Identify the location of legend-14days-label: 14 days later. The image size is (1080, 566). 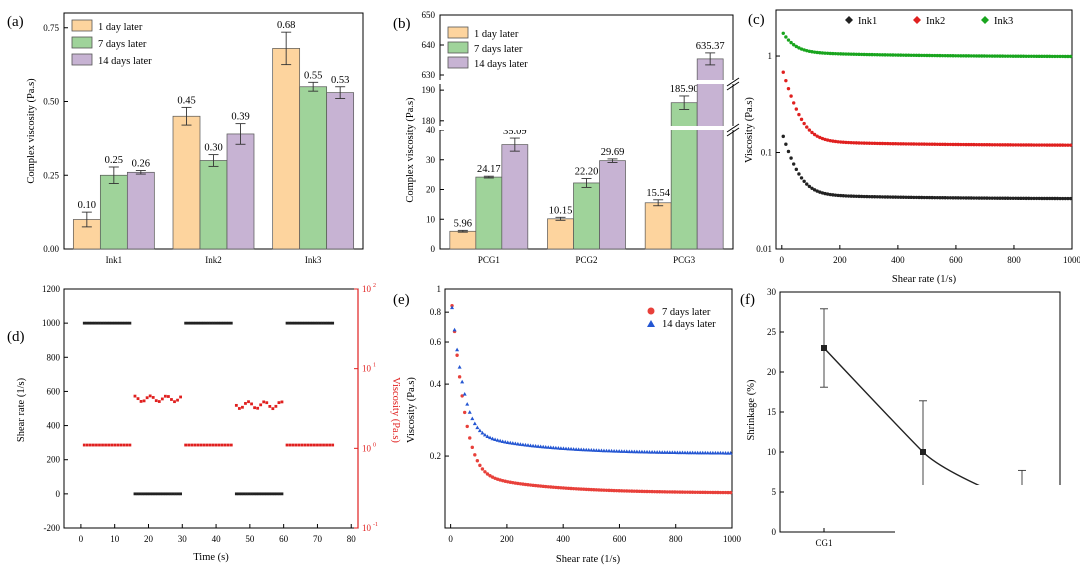
(501, 64).